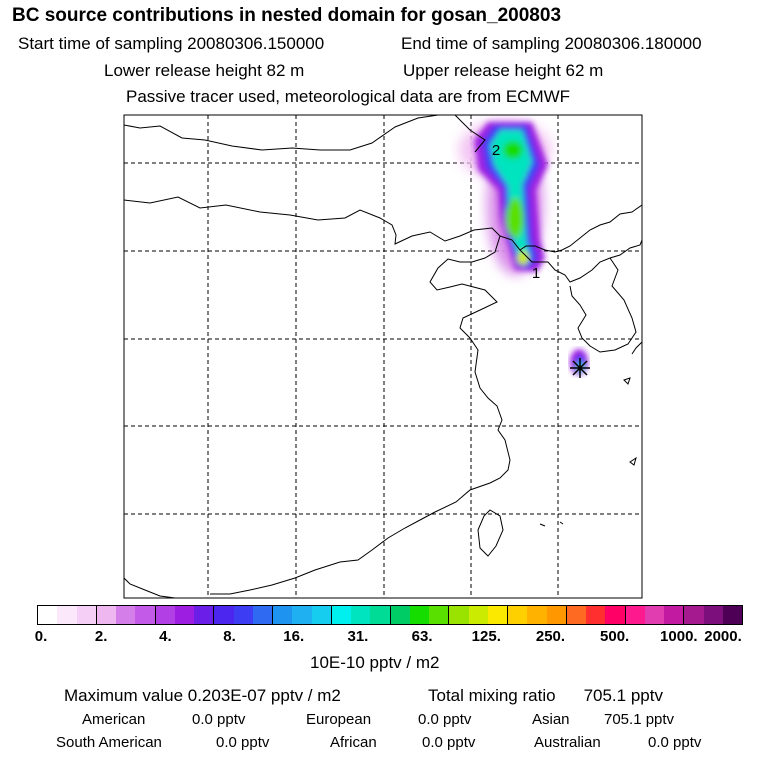  Describe the element at coordinates (171, 43) in the screenshot. I see `start-time-label: Start time of sampling 20080306.150000` at that location.